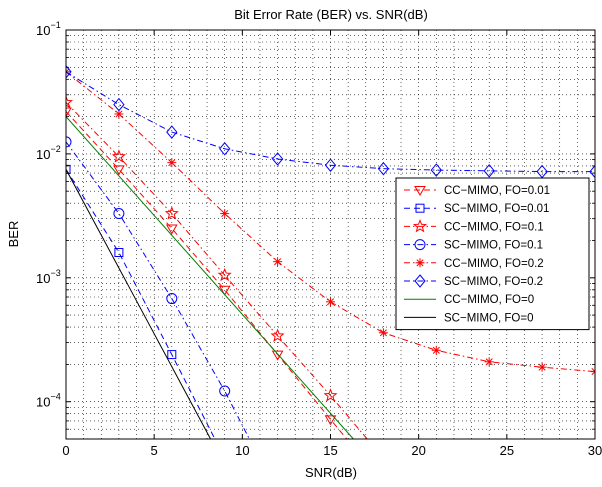 The image size is (602, 487). What do you see at coordinates (13, 234) in the screenshot?
I see `y-axis-label: BER` at bounding box center [13, 234].